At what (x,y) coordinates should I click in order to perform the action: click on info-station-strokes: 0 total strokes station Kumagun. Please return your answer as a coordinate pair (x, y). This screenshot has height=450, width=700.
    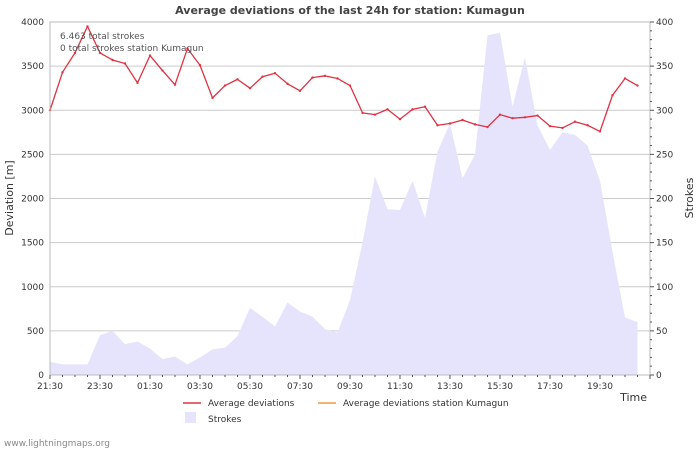
    Looking at the image, I should click on (132, 49).